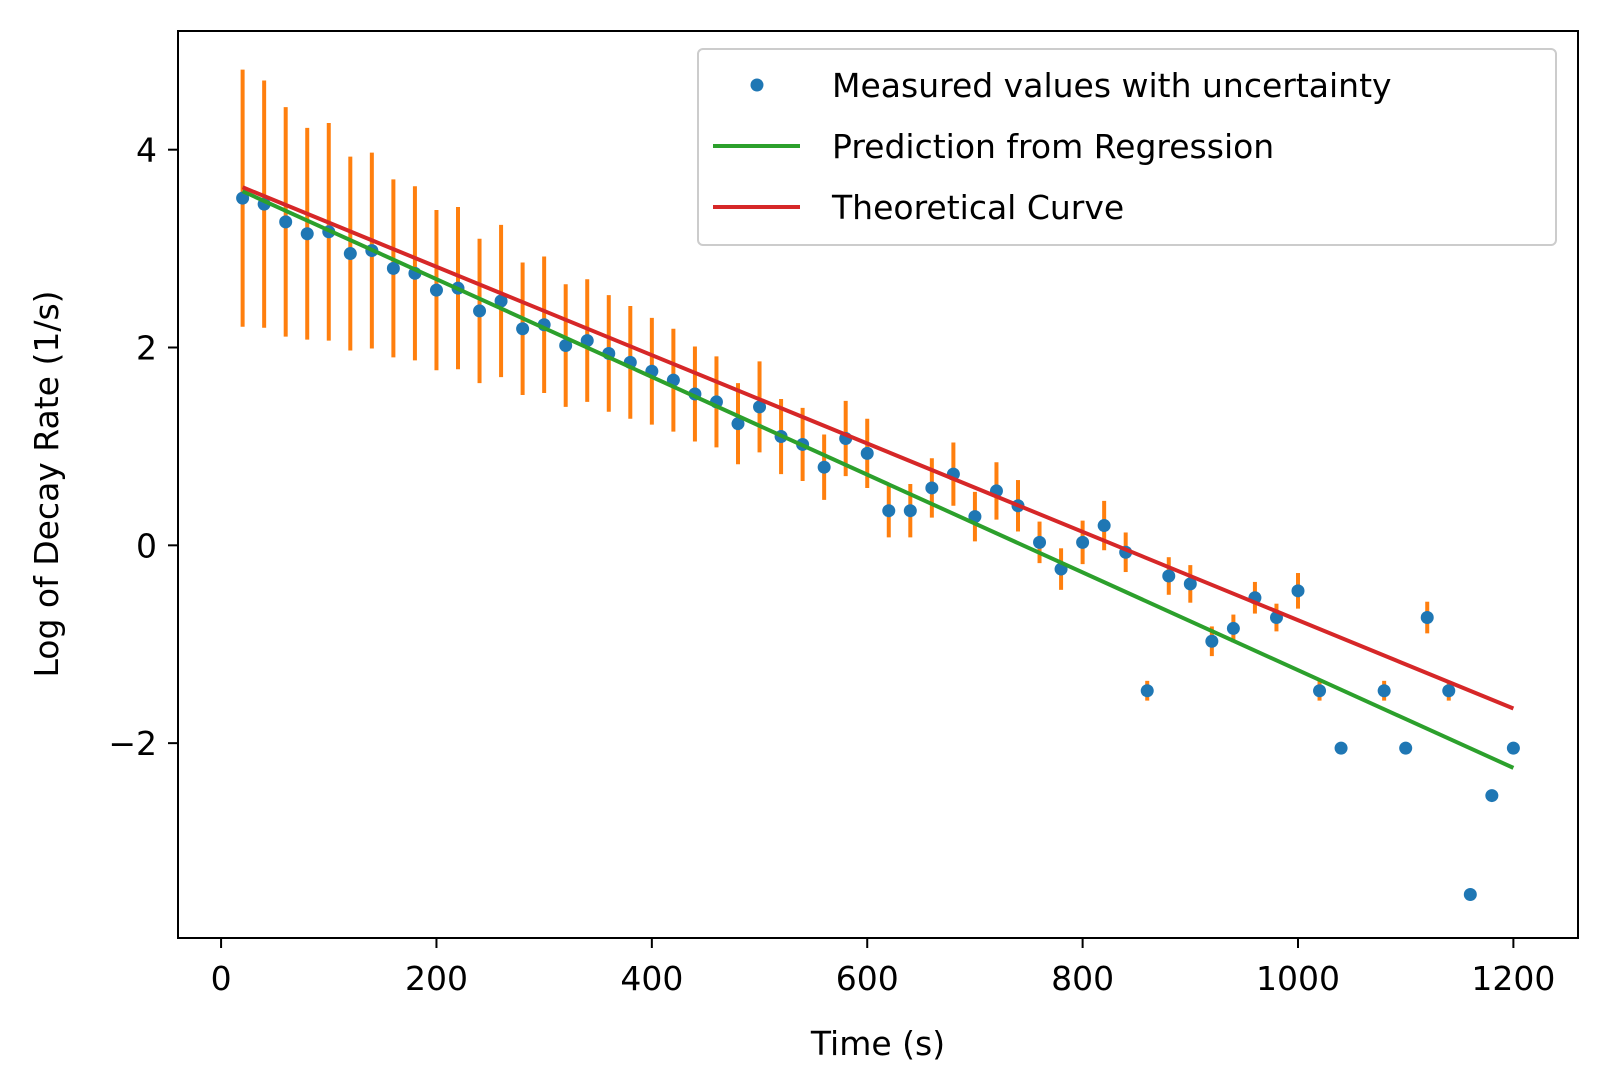  I want to click on y-tick-label: 0, so click(146, 545).